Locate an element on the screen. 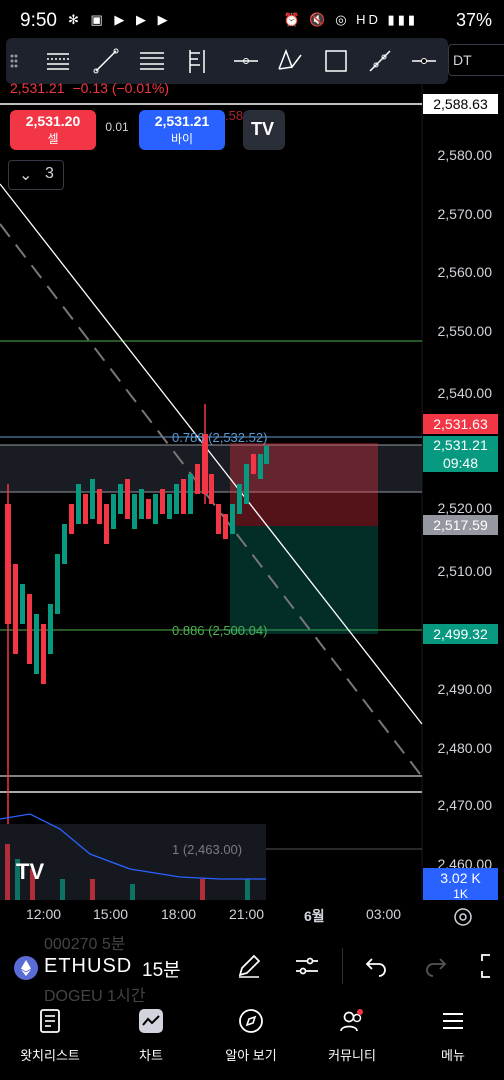 Image resolution: width=504 pixels, height=1080 pixels. sell-price: 2,531.20 is located at coordinates (53, 121).